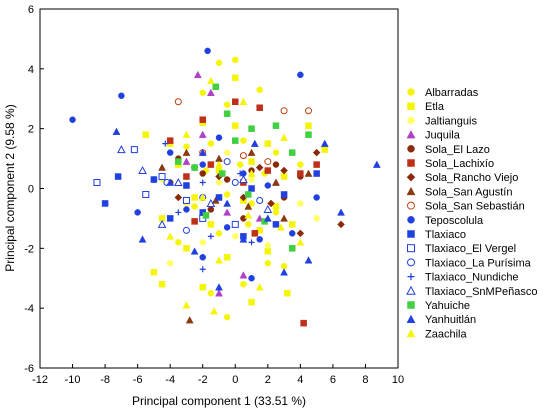 The image size is (550, 411). Describe the element at coordinates (203, 380) in the screenshot. I see `x-tick-label: -2` at that location.